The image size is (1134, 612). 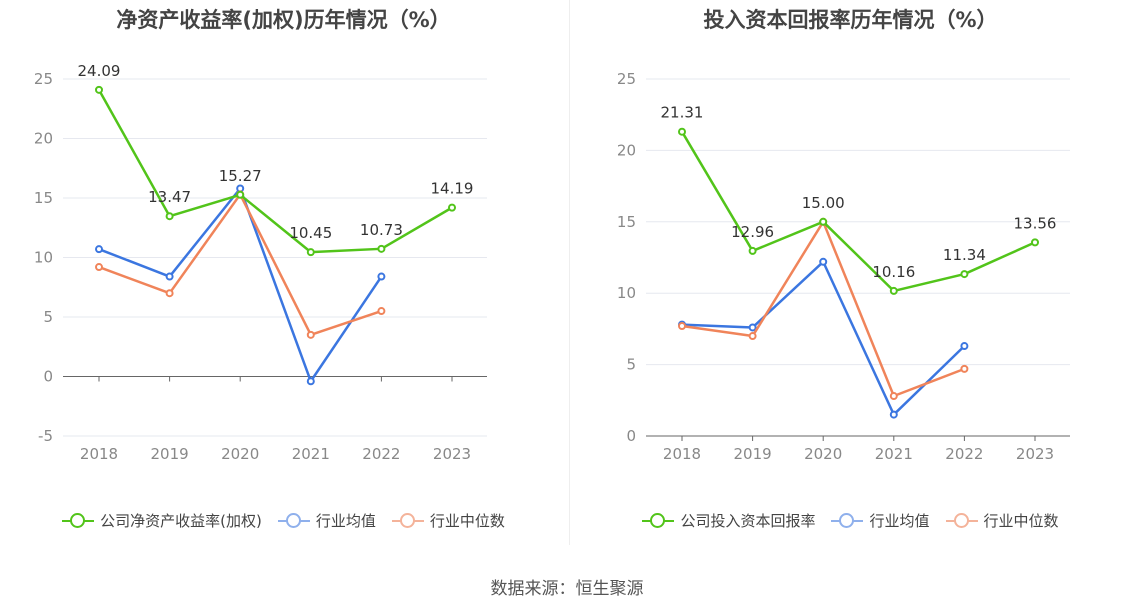 I want to click on data-label: 13.56, so click(x=1035, y=223).